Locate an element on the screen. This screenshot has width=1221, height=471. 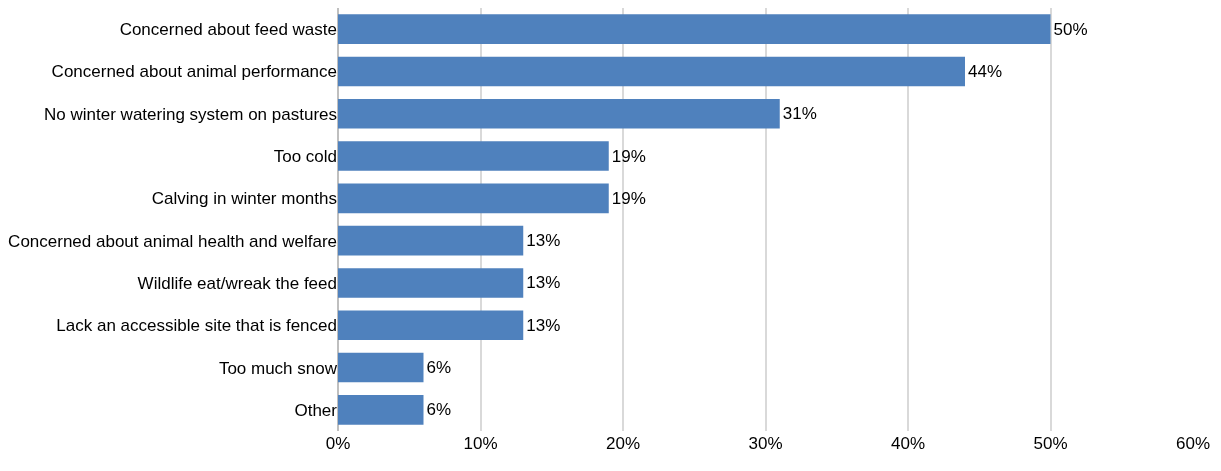
y-tick-label: Concerned about feed waste is located at coordinates (228, 30).